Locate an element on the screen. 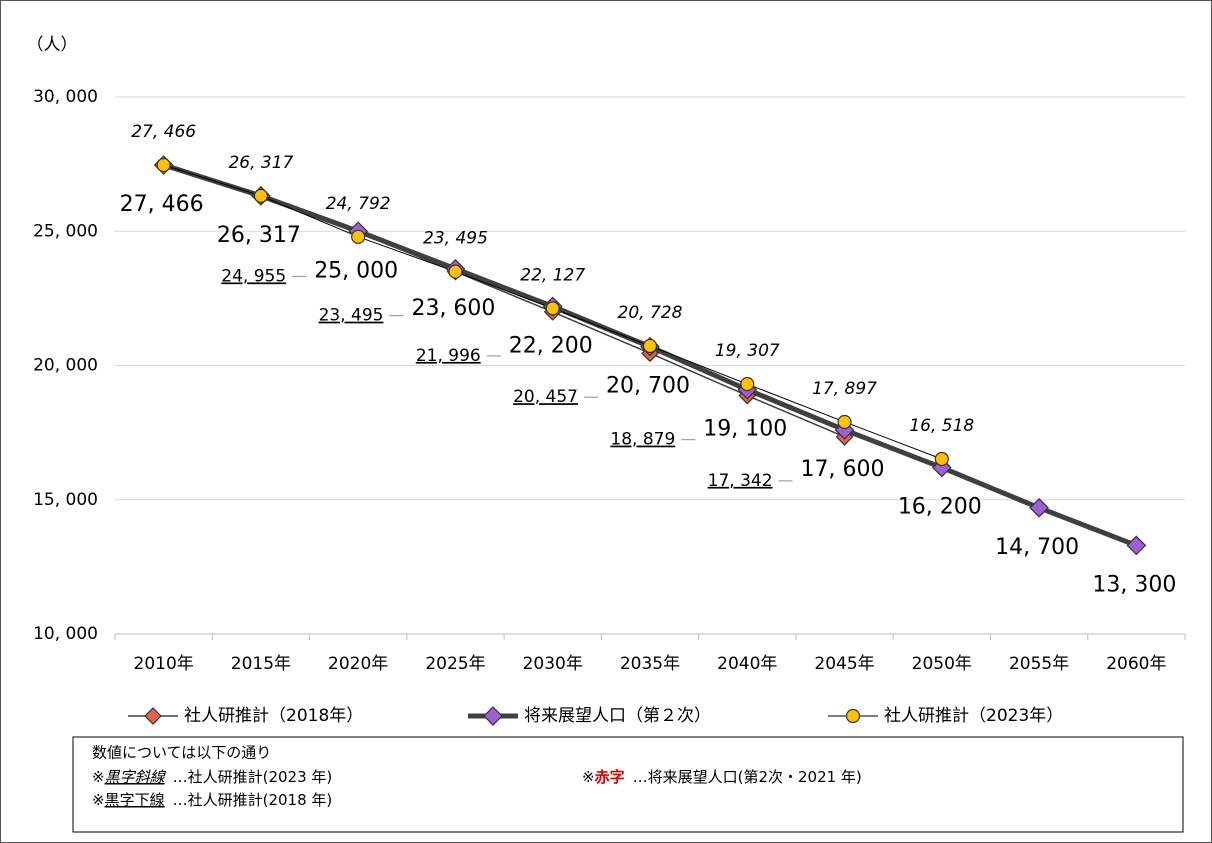  x-tick-label: 2040年 is located at coordinates (747, 664).